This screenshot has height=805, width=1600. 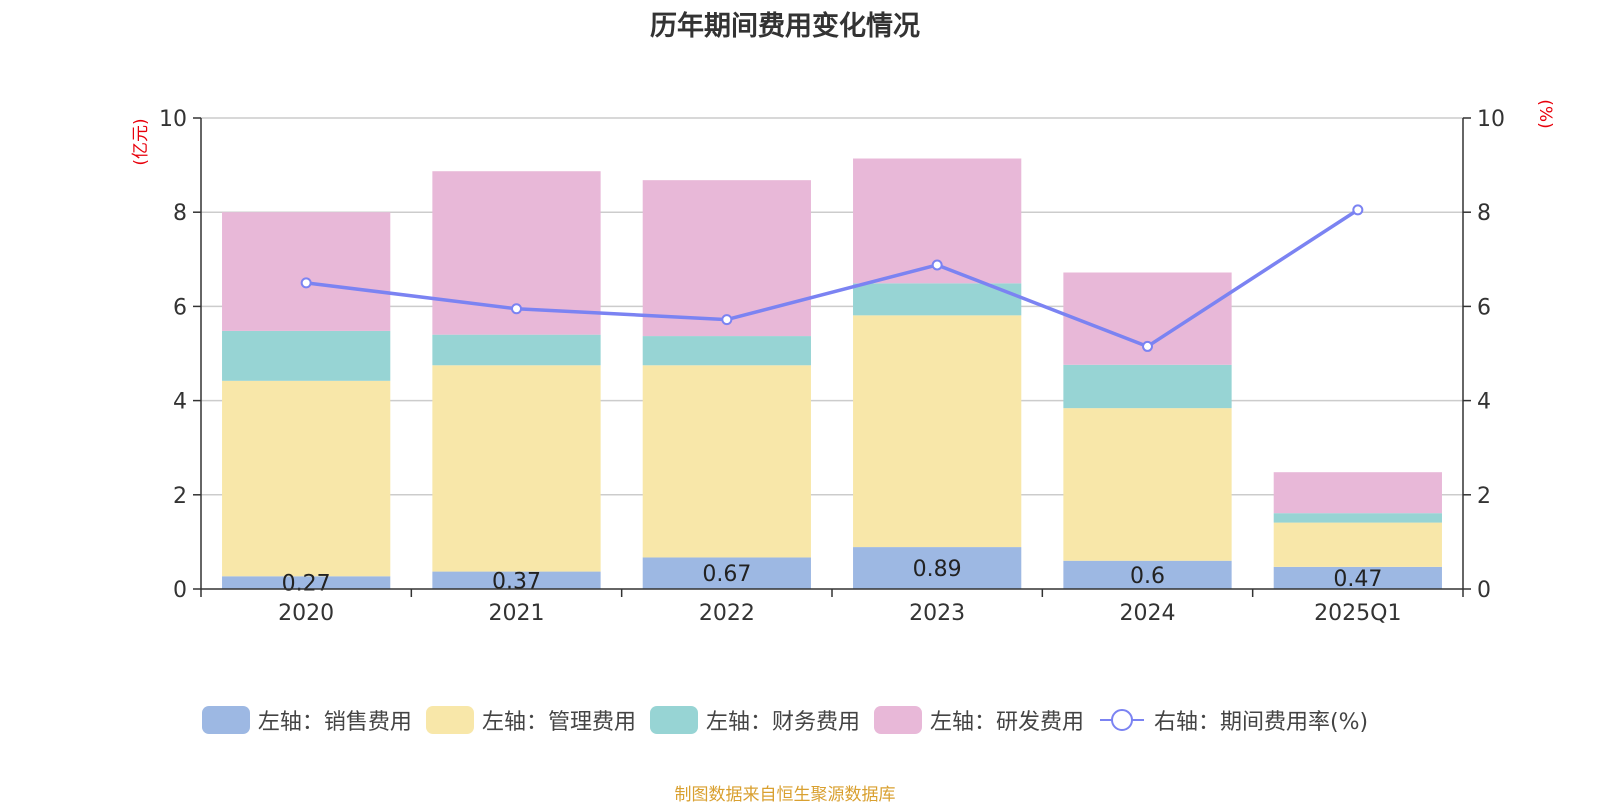 I want to click on legend-label-rate: 右轴：期间费用率(%), so click(x=1261, y=722).